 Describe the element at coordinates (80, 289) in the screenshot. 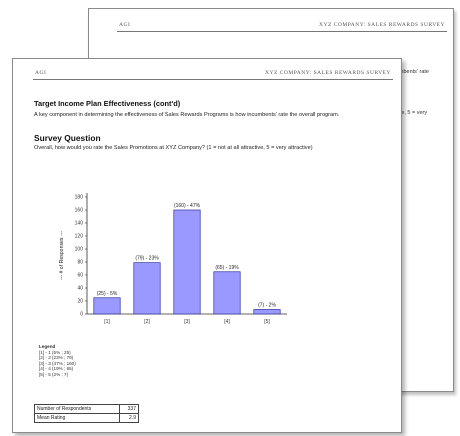

I see `y-tick-label: 40` at that location.